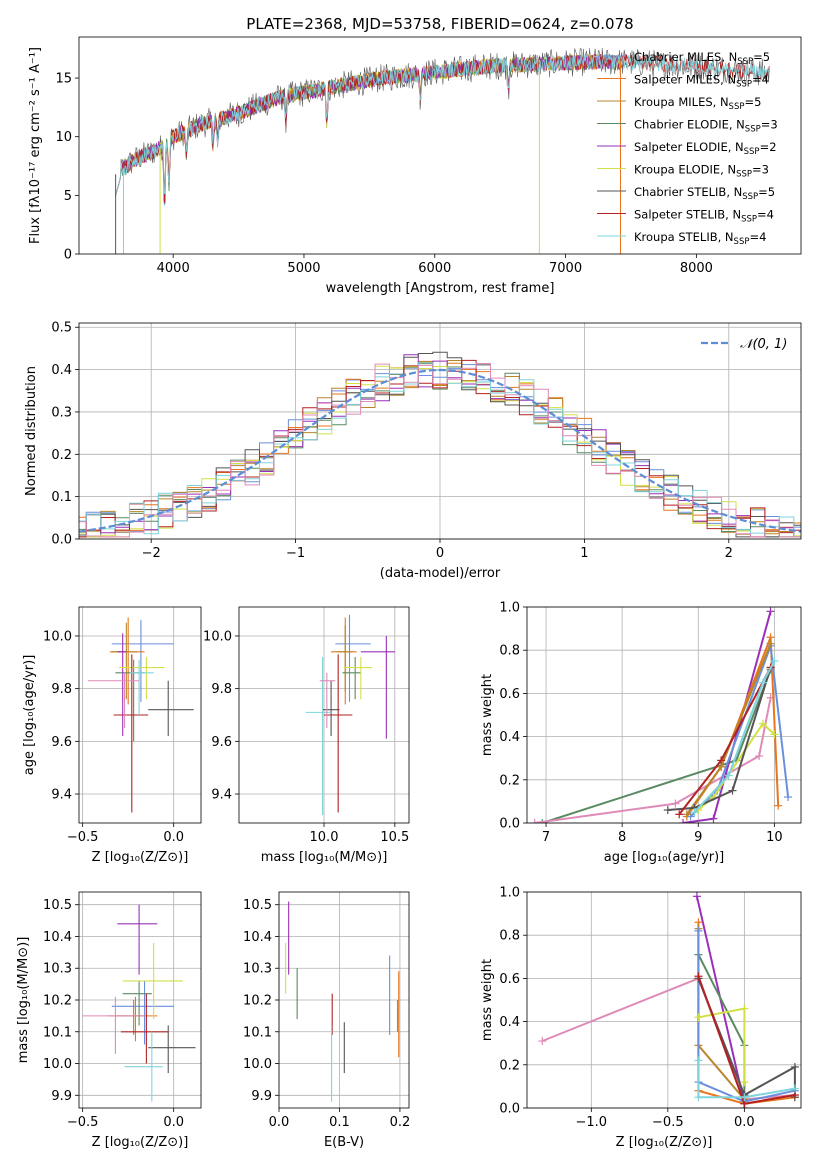 The image size is (819, 1170). What do you see at coordinates (61, 412) in the screenshot?
I see `y-tick-label: 0.3` at bounding box center [61, 412].